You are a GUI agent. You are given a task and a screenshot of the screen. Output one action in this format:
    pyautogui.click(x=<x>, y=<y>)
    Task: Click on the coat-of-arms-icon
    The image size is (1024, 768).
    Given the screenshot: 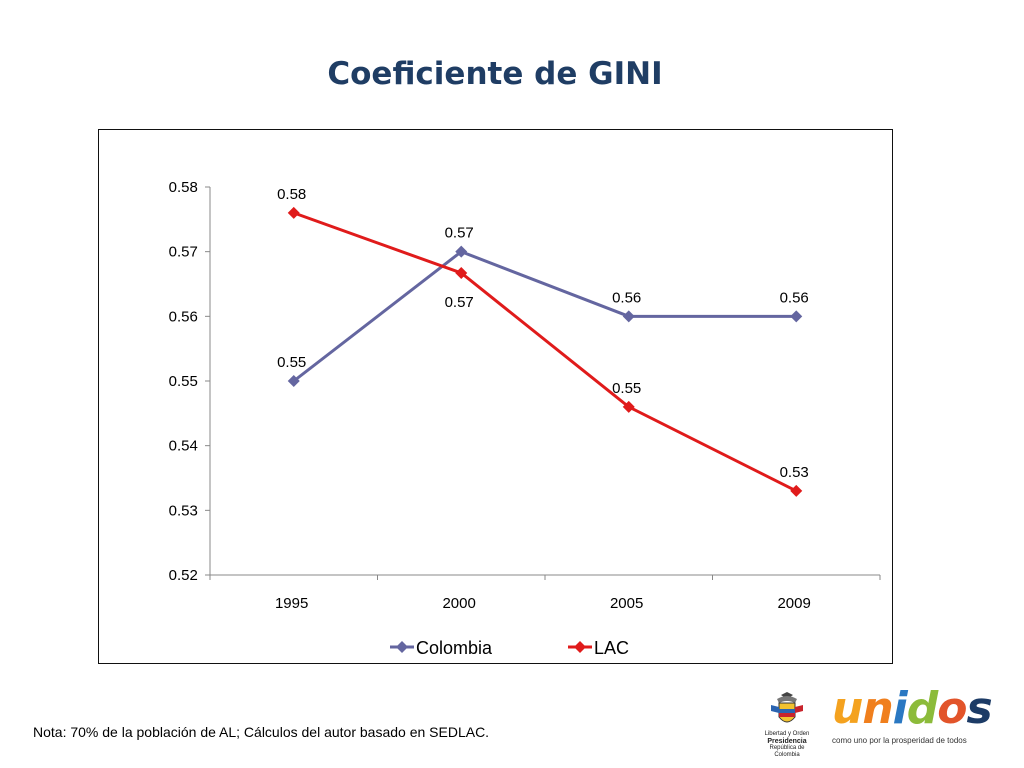 What is the action you would take?
    pyautogui.click(x=787, y=707)
    